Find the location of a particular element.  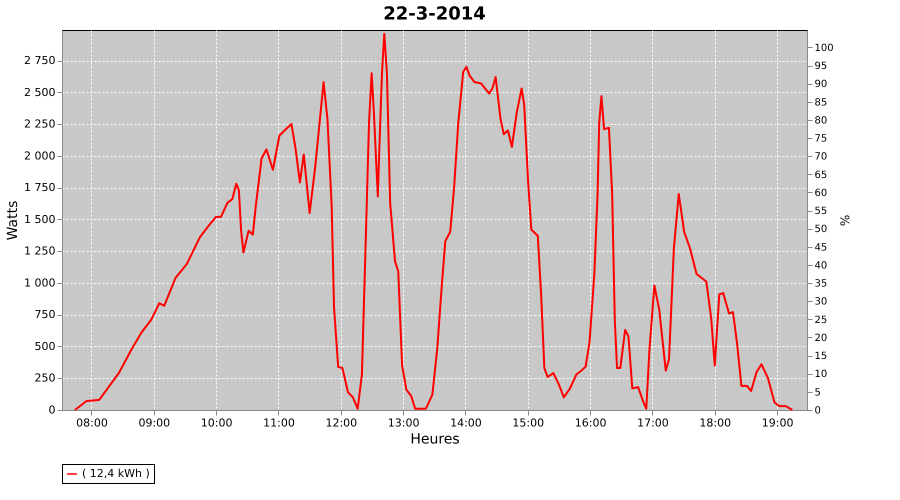

y2-tick-label: 30 is located at coordinates (821, 302).